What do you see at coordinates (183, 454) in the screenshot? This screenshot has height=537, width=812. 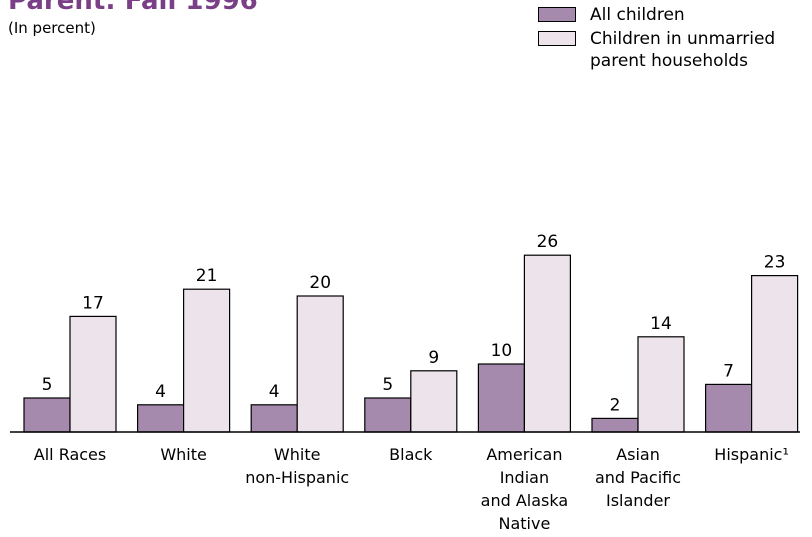 I see `category-label-white: White` at bounding box center [183, 454].